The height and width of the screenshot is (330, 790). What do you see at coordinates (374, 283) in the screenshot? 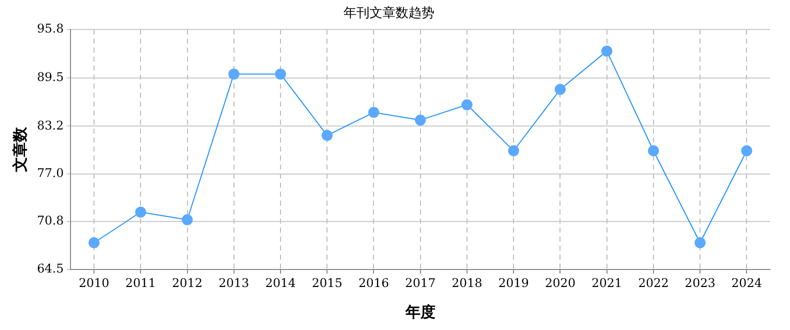
I see `x-tick-label: 2016` at bounding box center [374, 283].